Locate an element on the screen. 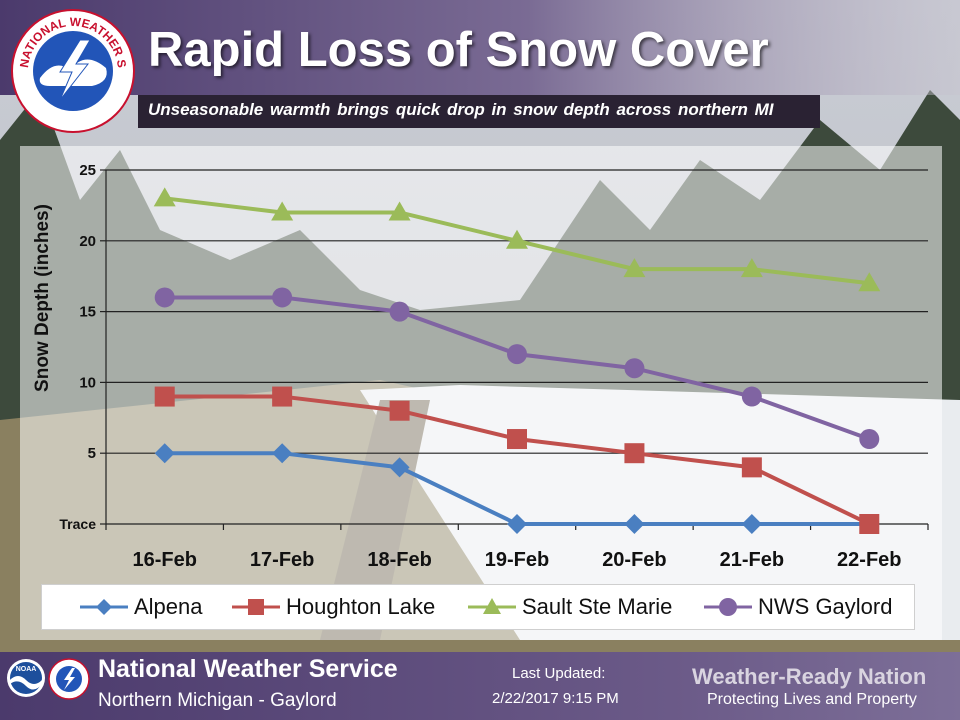 The height and width of the screenshot is (720, 960). y-tick-label: 15 is located at coordinates (87, 312).